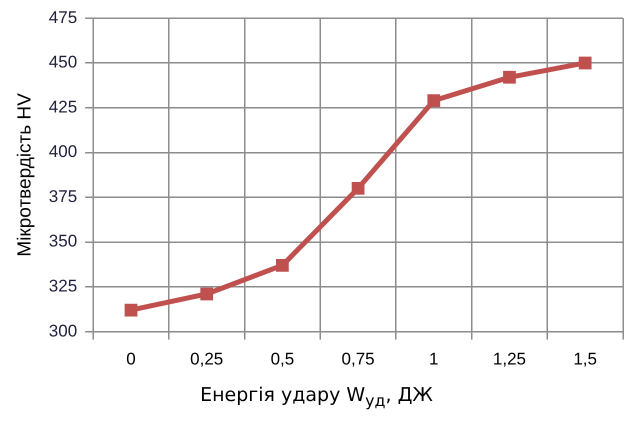  Describe the element at coordinates (25, 174) in the screenshot. I see `y-axis-title: Мікротвердість HV` at that location.